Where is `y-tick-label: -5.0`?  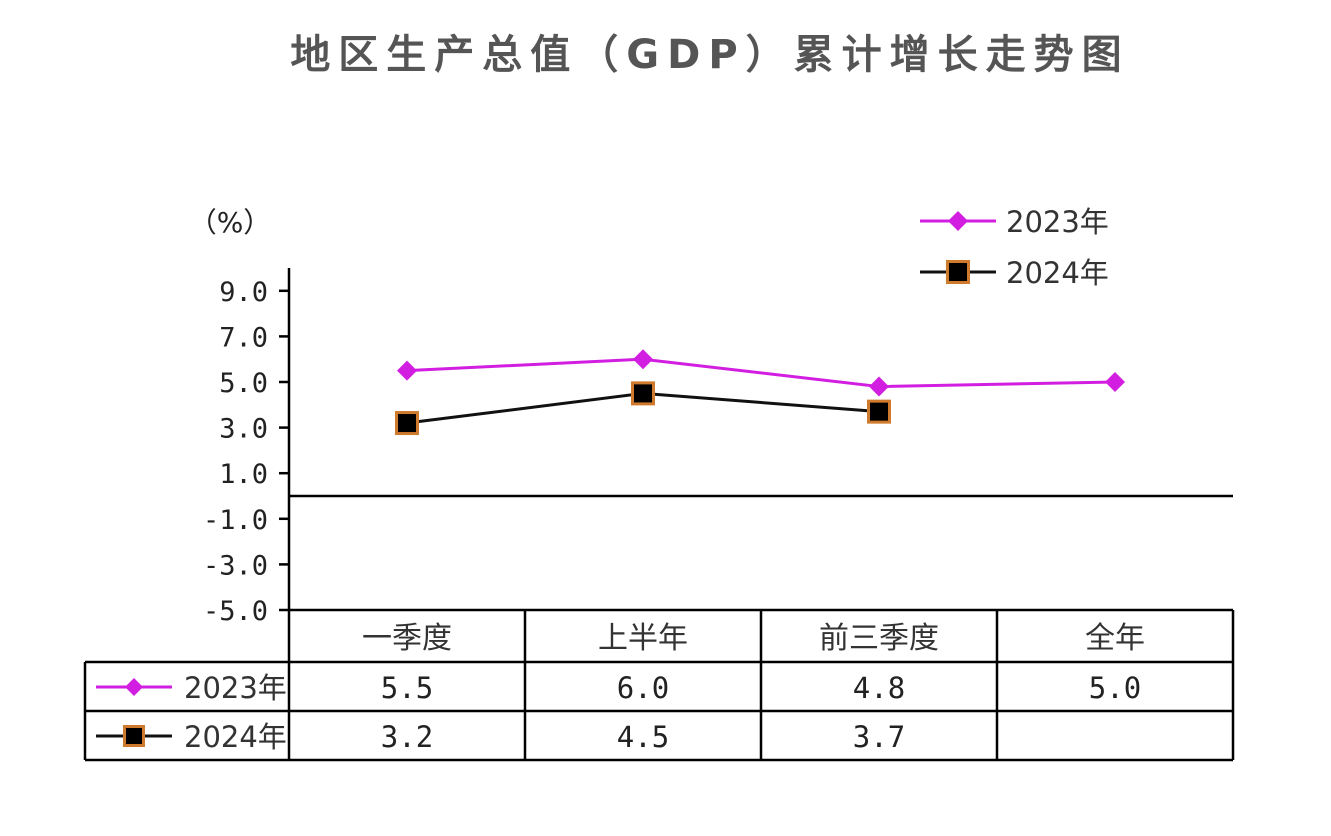
y-tick-label: -5.0 is located at coordinates (235, 611).